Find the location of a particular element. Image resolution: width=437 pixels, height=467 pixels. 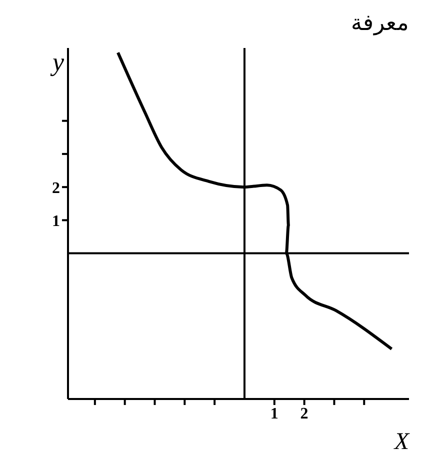

text: معرفة is located at coordinates (380, 22).